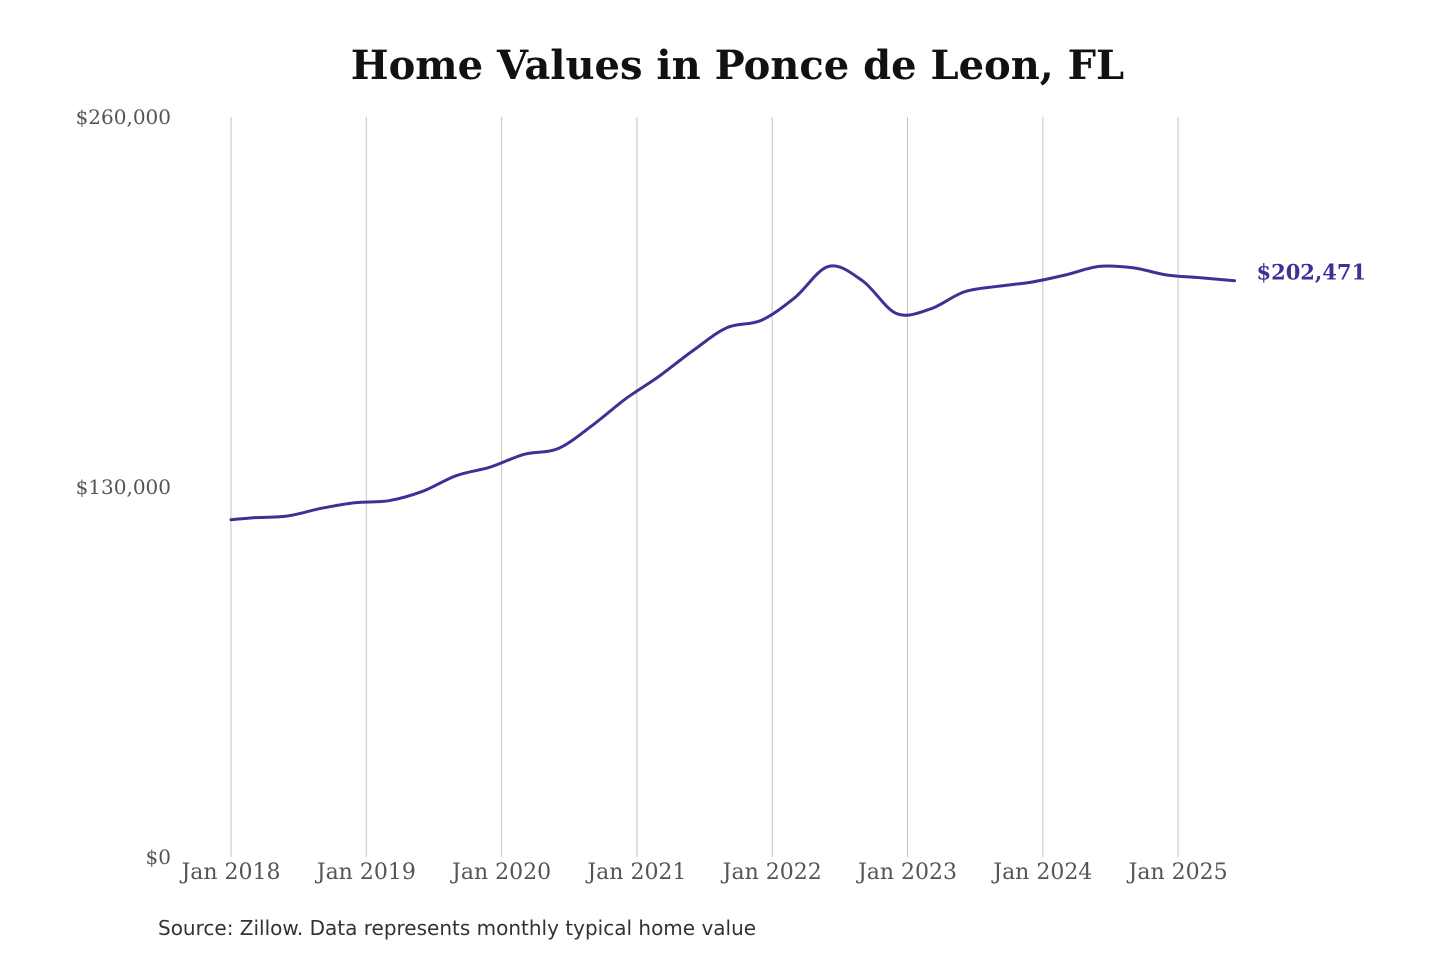  I want to click on x-tick-label: Jan 2019, so click(365, 872).